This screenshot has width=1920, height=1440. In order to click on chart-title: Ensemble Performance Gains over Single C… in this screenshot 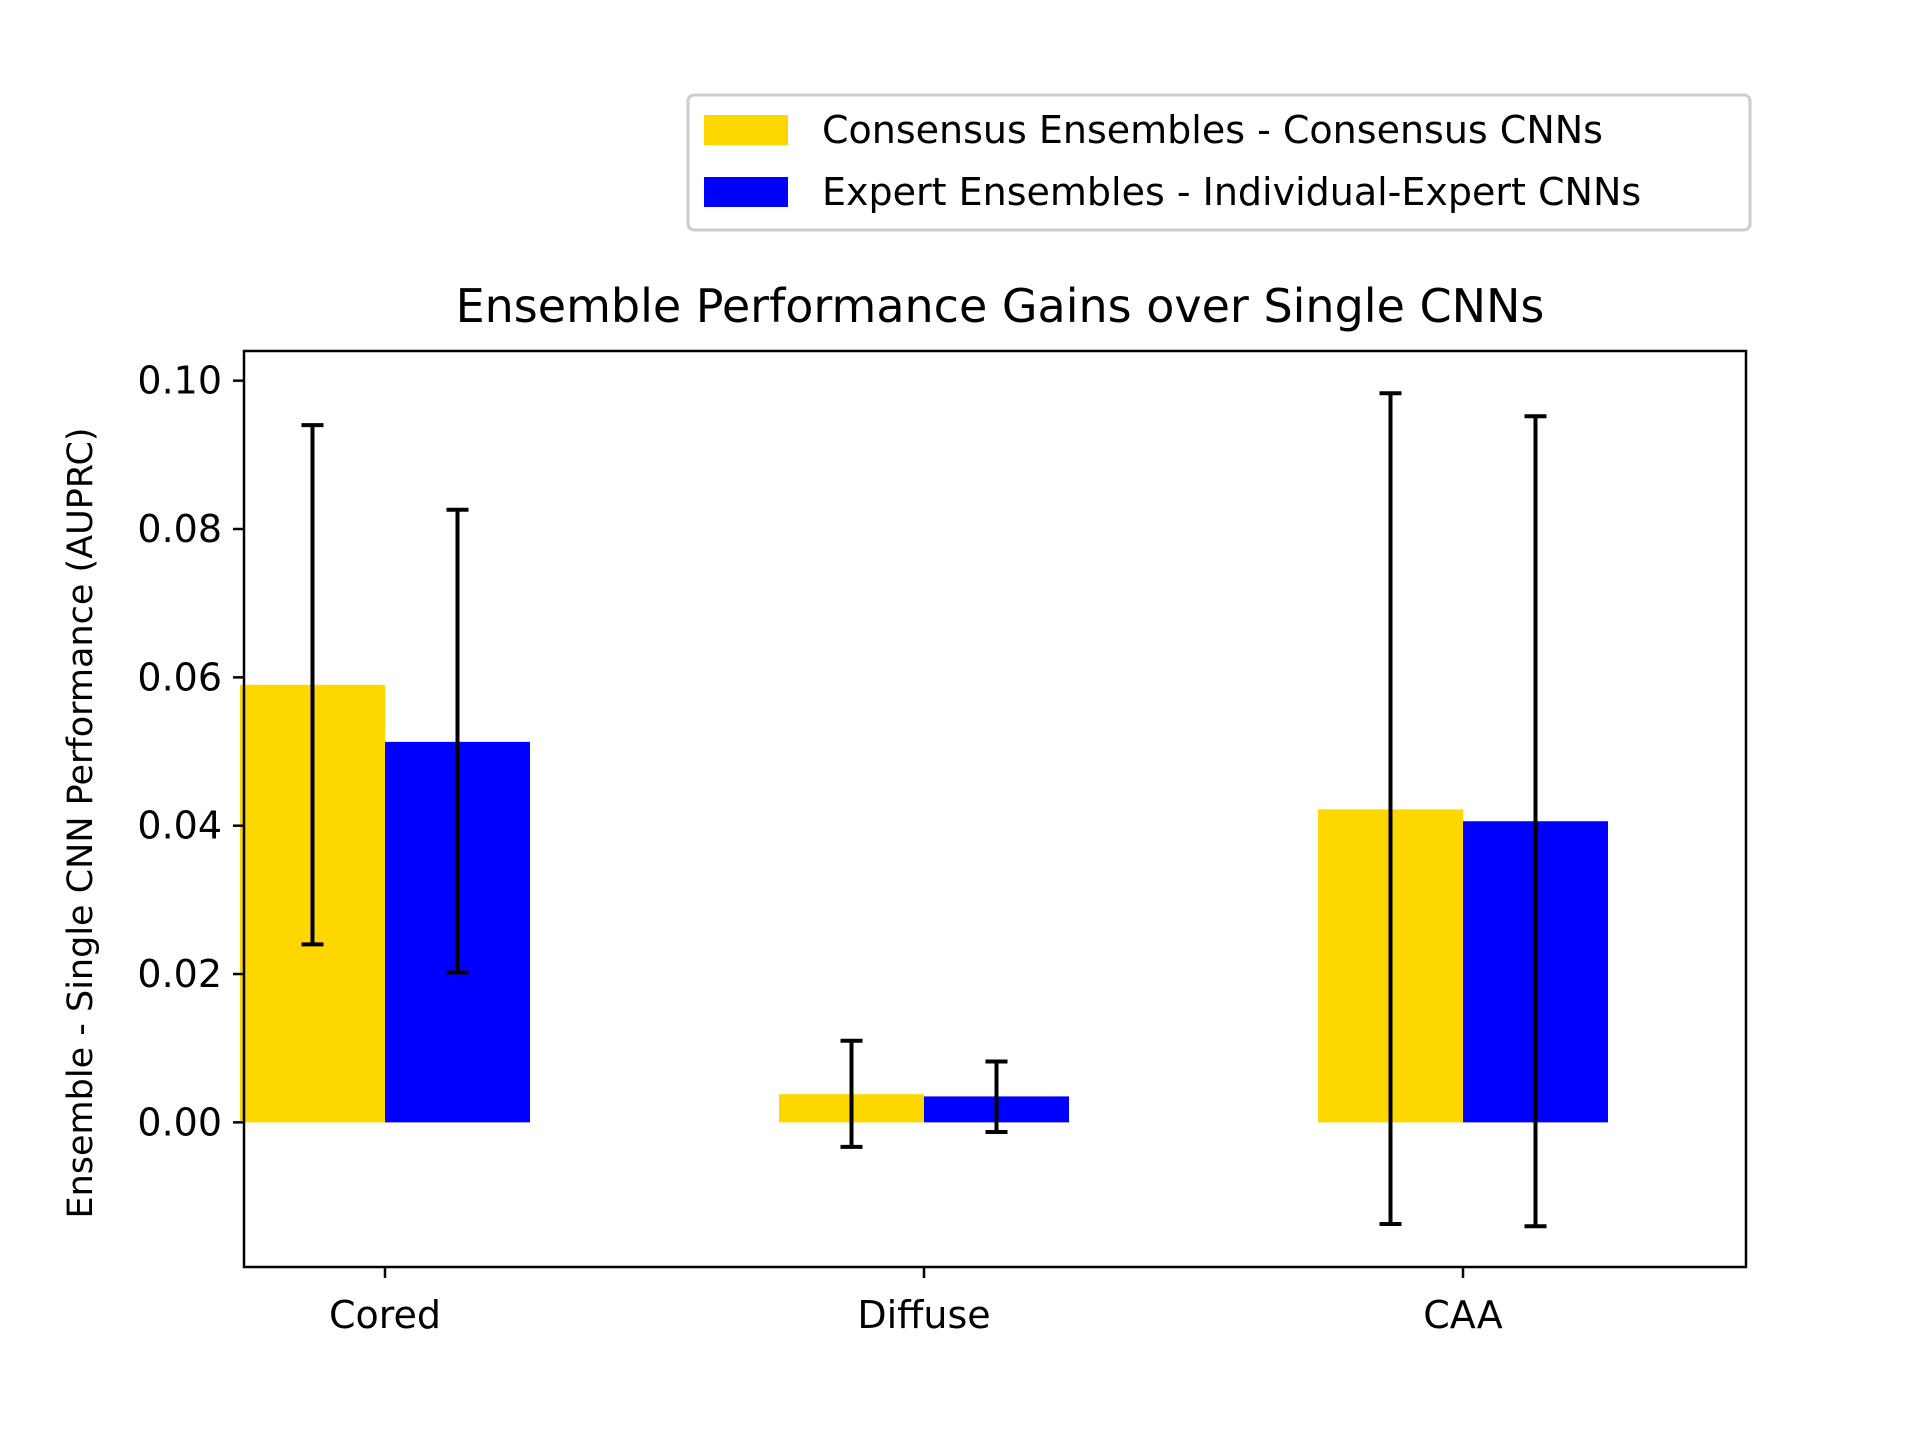, I will do `click(1000, 306)`.